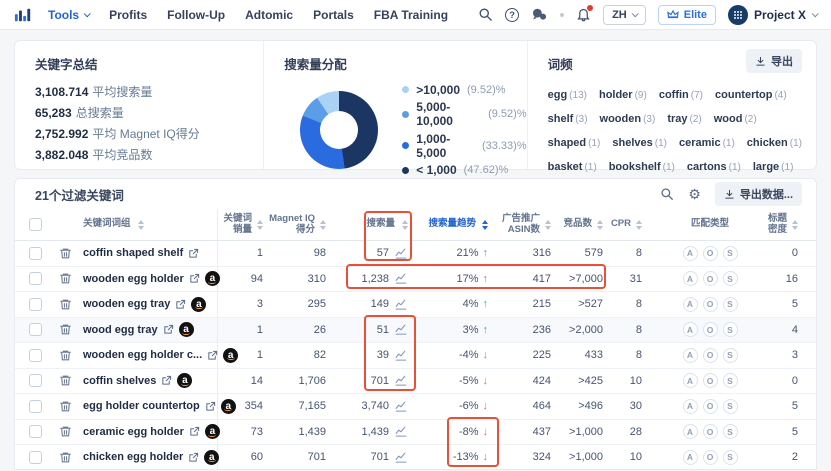 This screenshot has height=471, width=831. Describe the element at coordinates (35, 224) in the screenshot. I see `select-all-checkbox` at that location.